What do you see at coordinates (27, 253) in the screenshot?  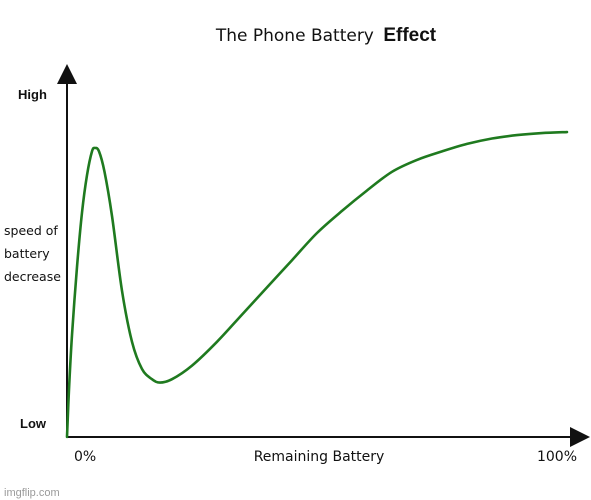 I see `y-axis-label-line-2: battery` at bounding box center [27, 253].